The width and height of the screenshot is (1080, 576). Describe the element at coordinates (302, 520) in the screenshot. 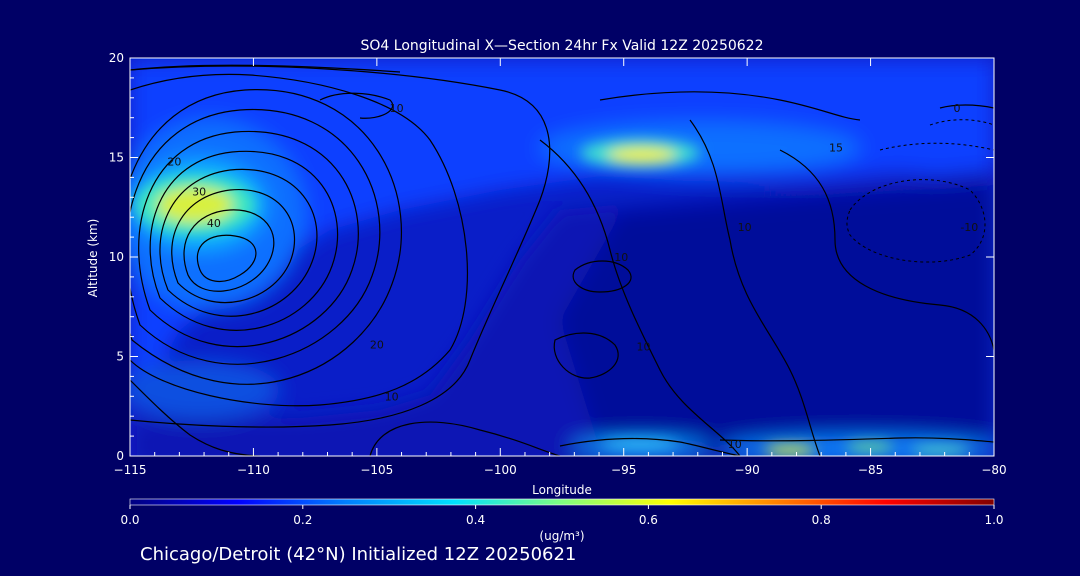

I see `colorbar-tick-label: 0.2` at that location.